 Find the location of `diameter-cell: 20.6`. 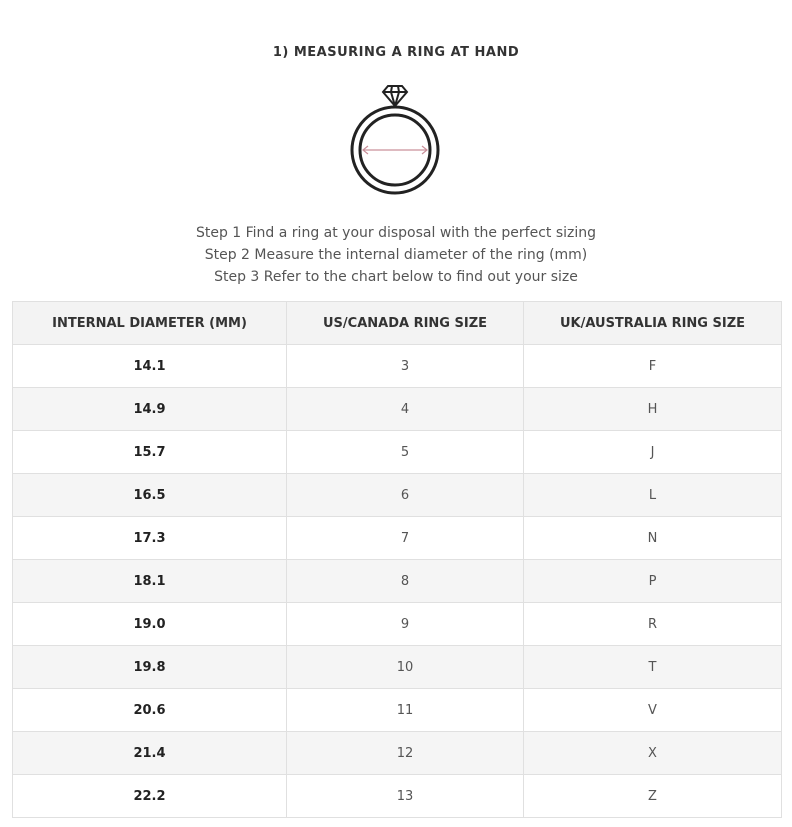

diameter-cell: 20.6 is located at coordinates (149, 710).